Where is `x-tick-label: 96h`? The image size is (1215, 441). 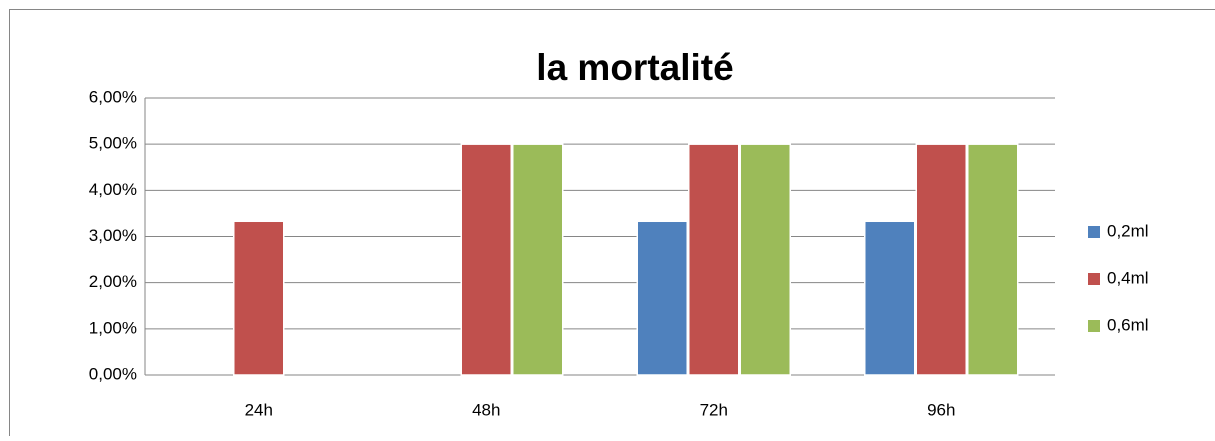 x-tick-label: 96h is located at coordinates (941, 409).